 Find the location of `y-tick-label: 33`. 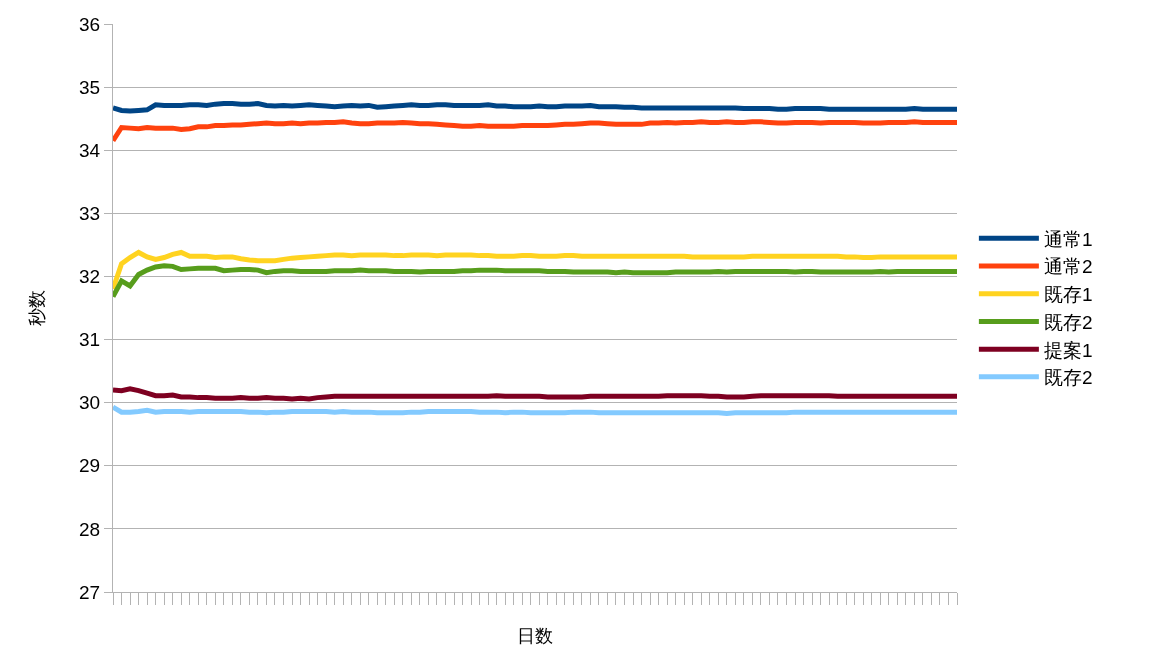

y-tick-label: 33 is located at coordinates (90, 213).